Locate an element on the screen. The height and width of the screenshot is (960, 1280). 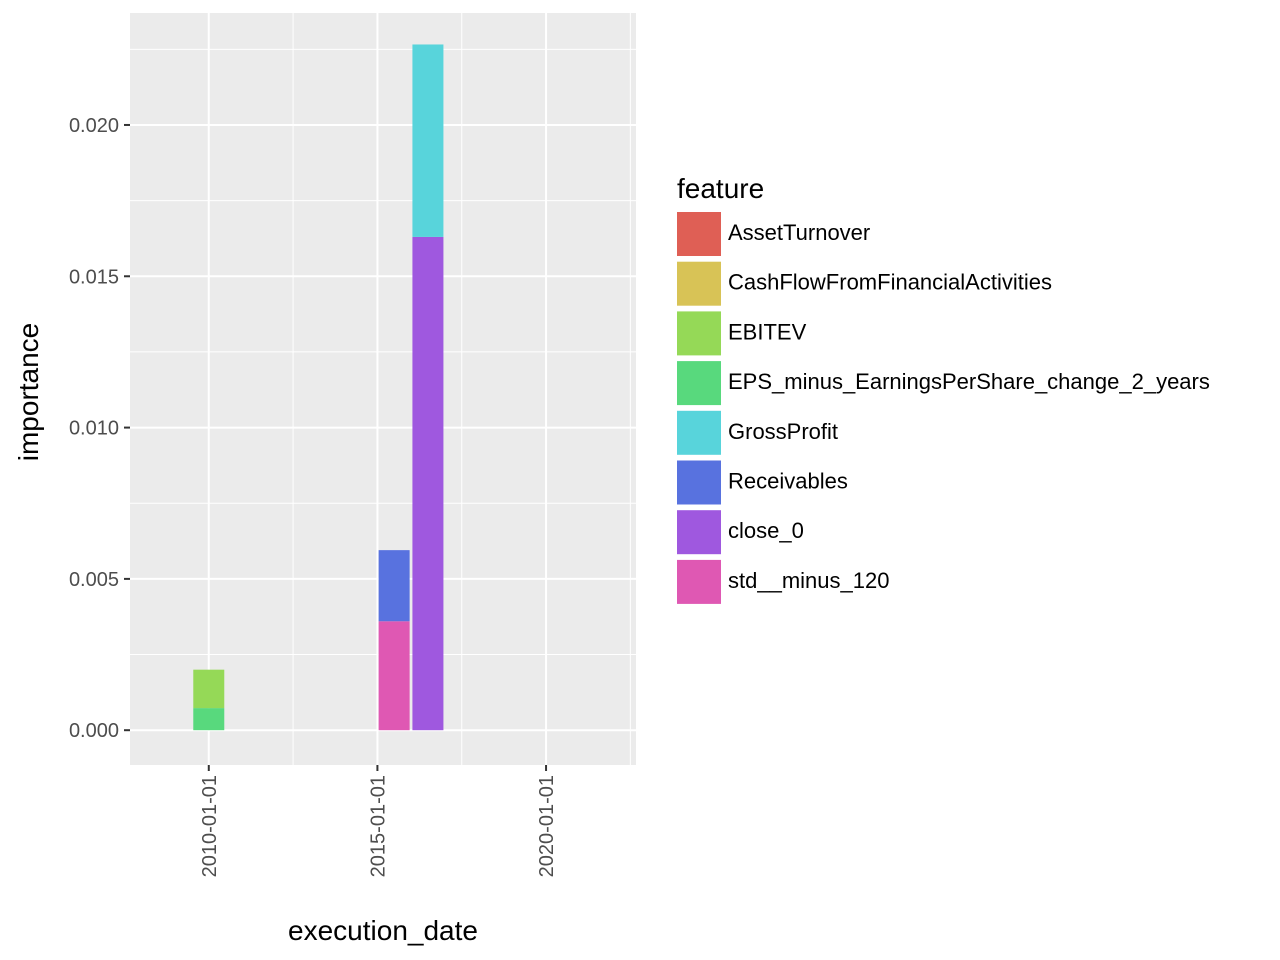
y-tick-label: 0.000 is located at coordinates (94, 731).